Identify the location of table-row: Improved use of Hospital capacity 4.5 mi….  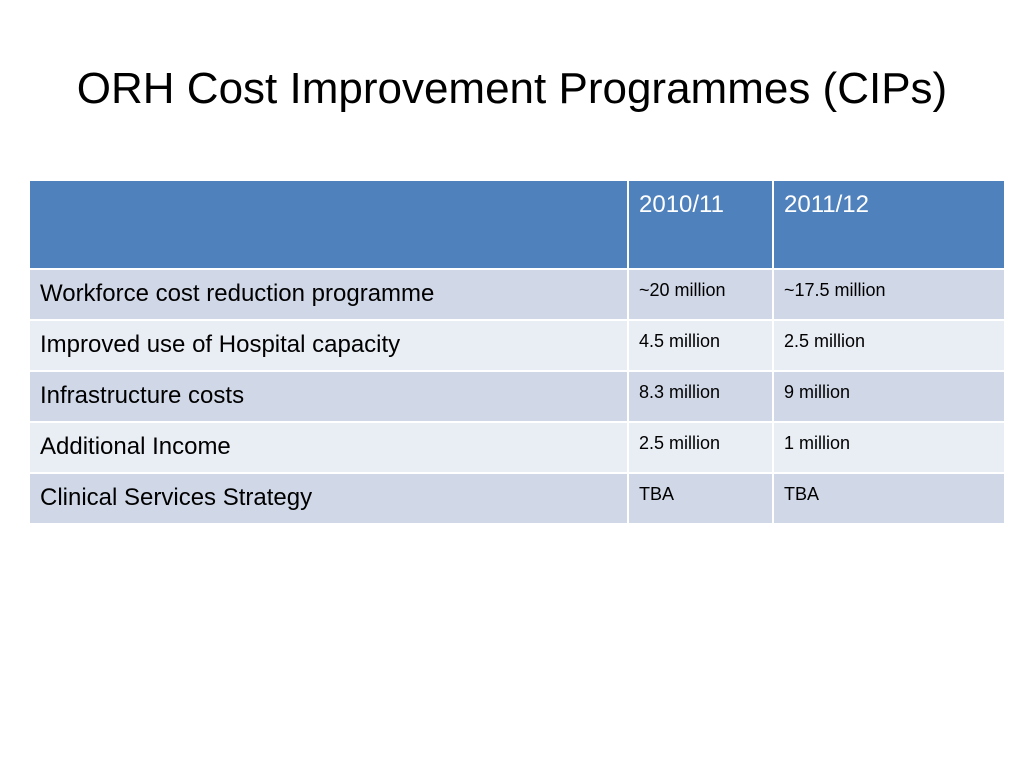
(517, 345).